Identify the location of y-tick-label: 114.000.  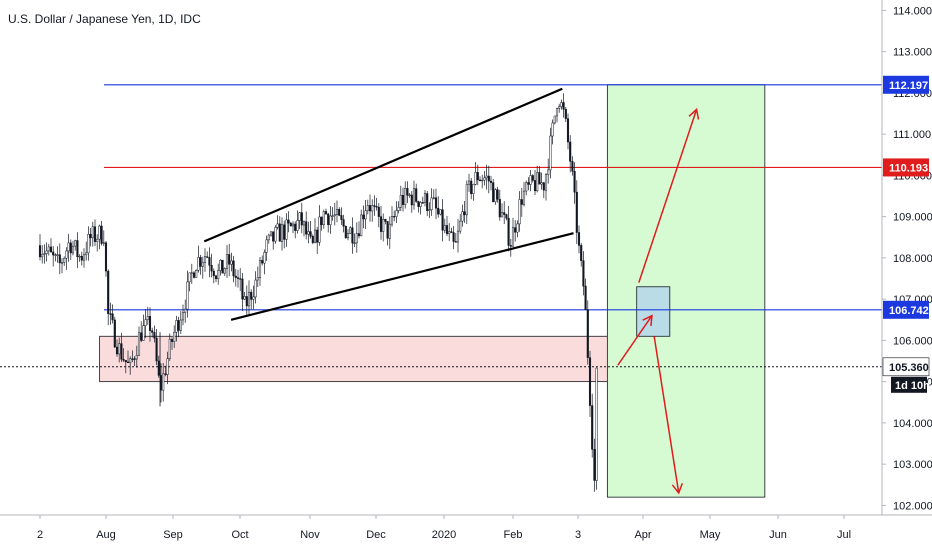
(912, 11).